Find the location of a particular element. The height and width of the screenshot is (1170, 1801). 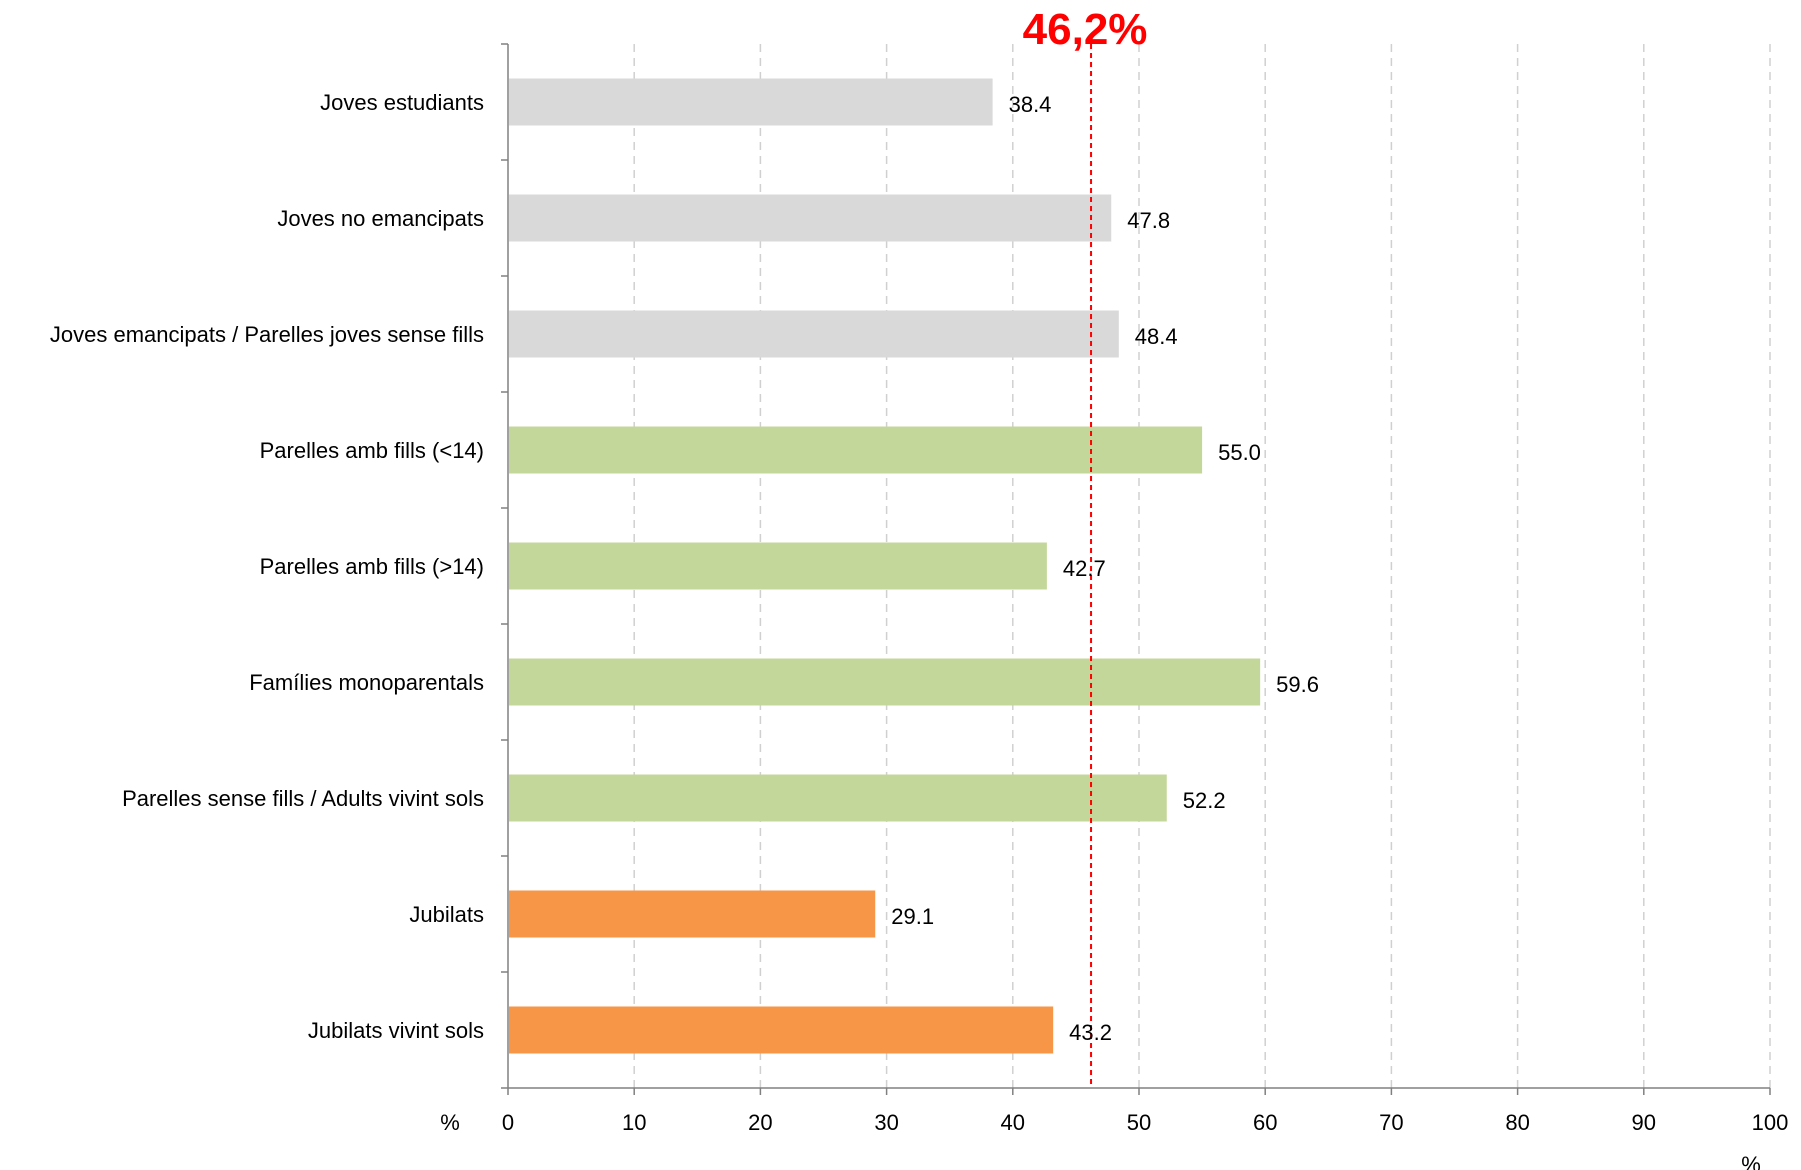

data-label: 47.8 is located at coordinates (1148, 220).